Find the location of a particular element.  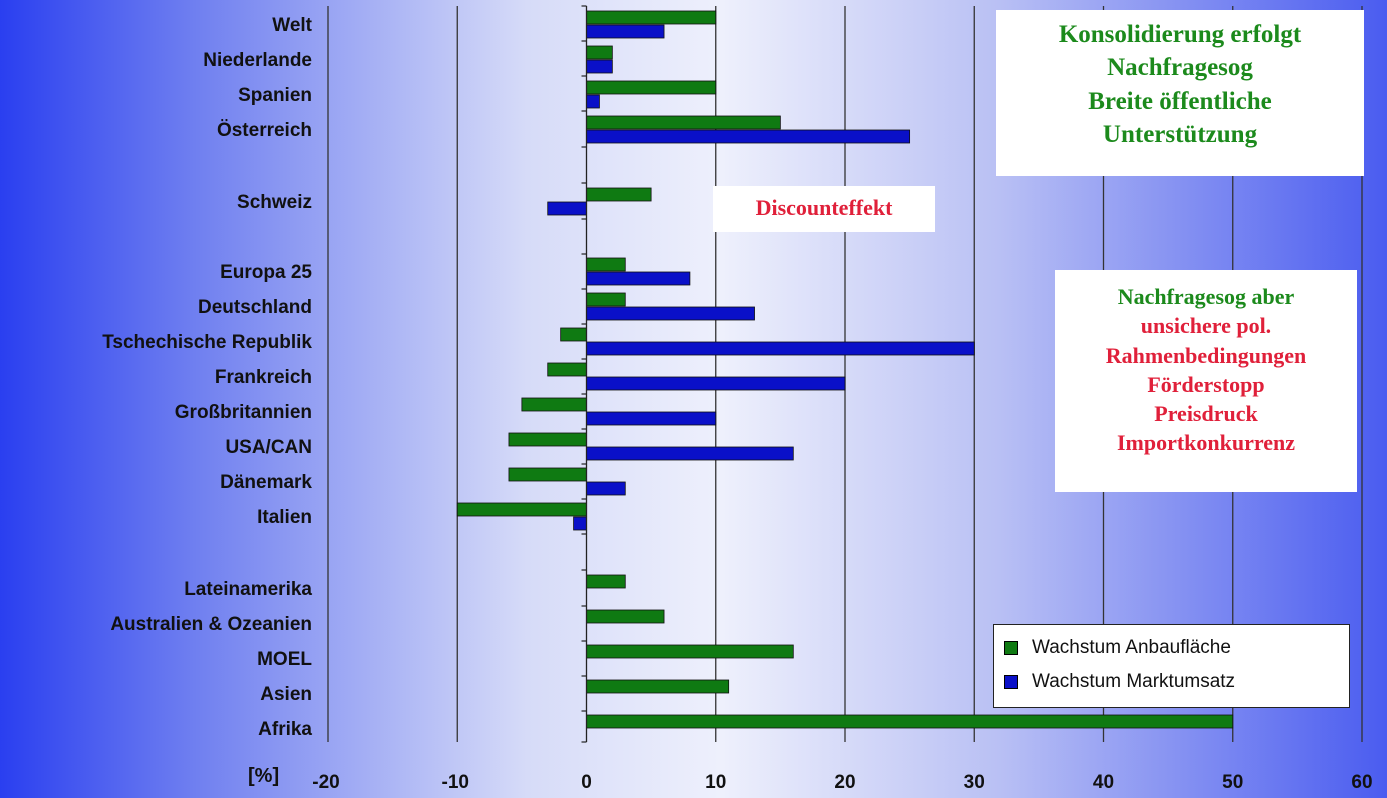

axis is located at coordinates (584, 374).